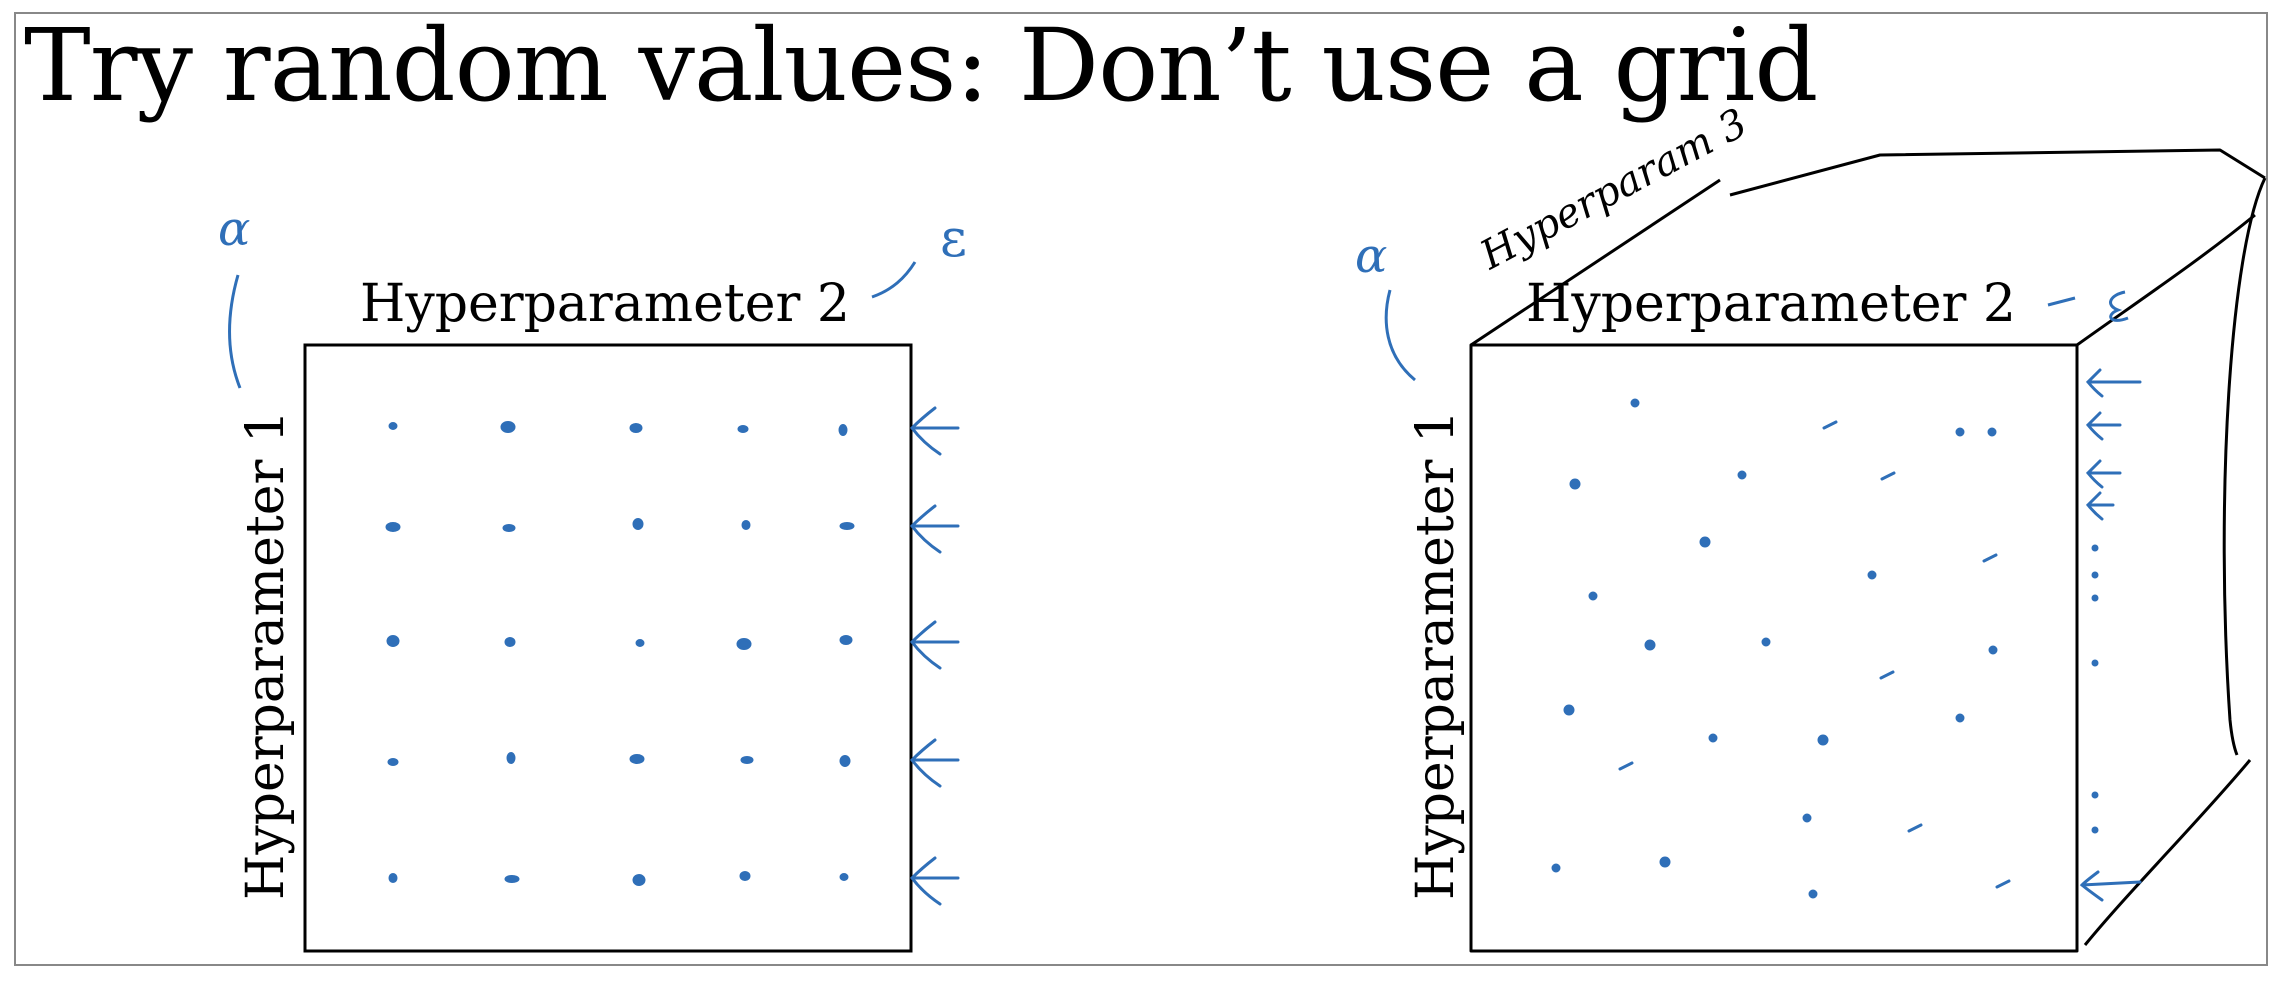 This screenshot has width=2286, height=984. I want to click on right-alpha-stroke, so click(1400, 335).